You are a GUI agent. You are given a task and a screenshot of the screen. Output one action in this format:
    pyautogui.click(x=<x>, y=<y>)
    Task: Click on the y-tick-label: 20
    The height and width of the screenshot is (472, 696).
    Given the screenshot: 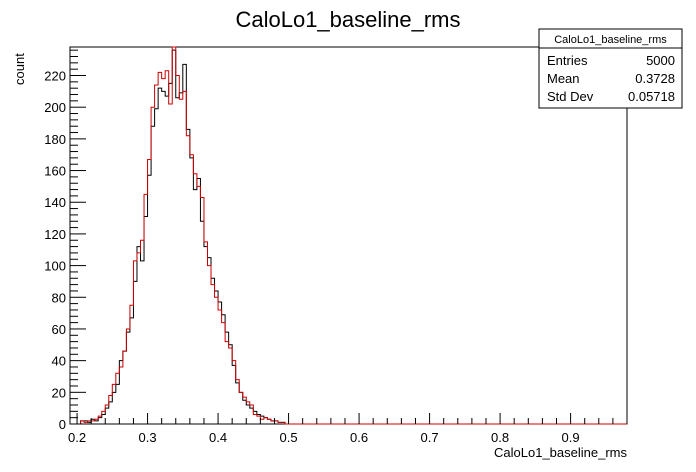 What is the action you would take?
    pyautogui.click(x=59, y=392)
    